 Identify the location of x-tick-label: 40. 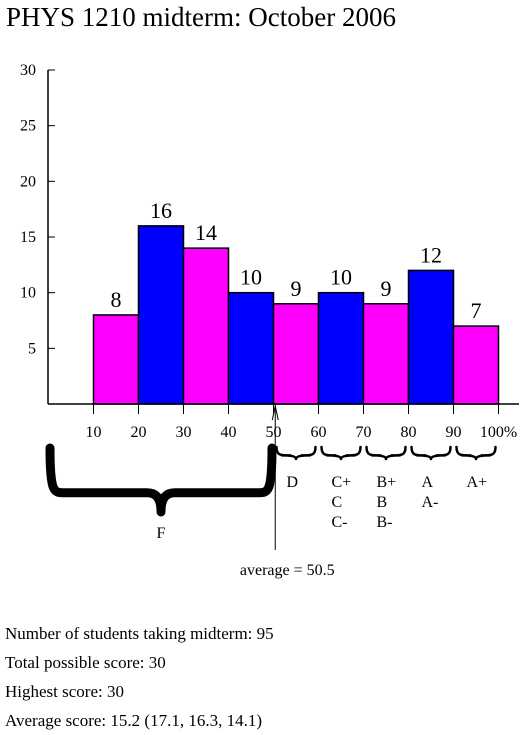
(229, 432).